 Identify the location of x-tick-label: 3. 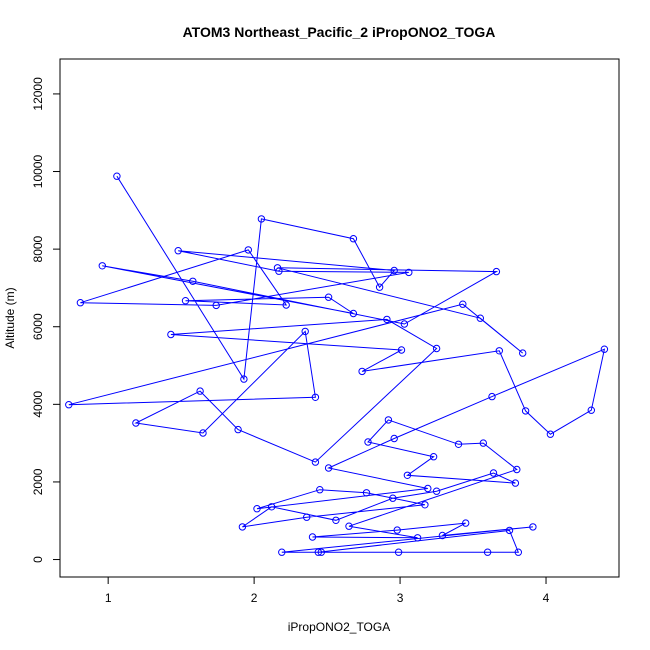
(400, 598).